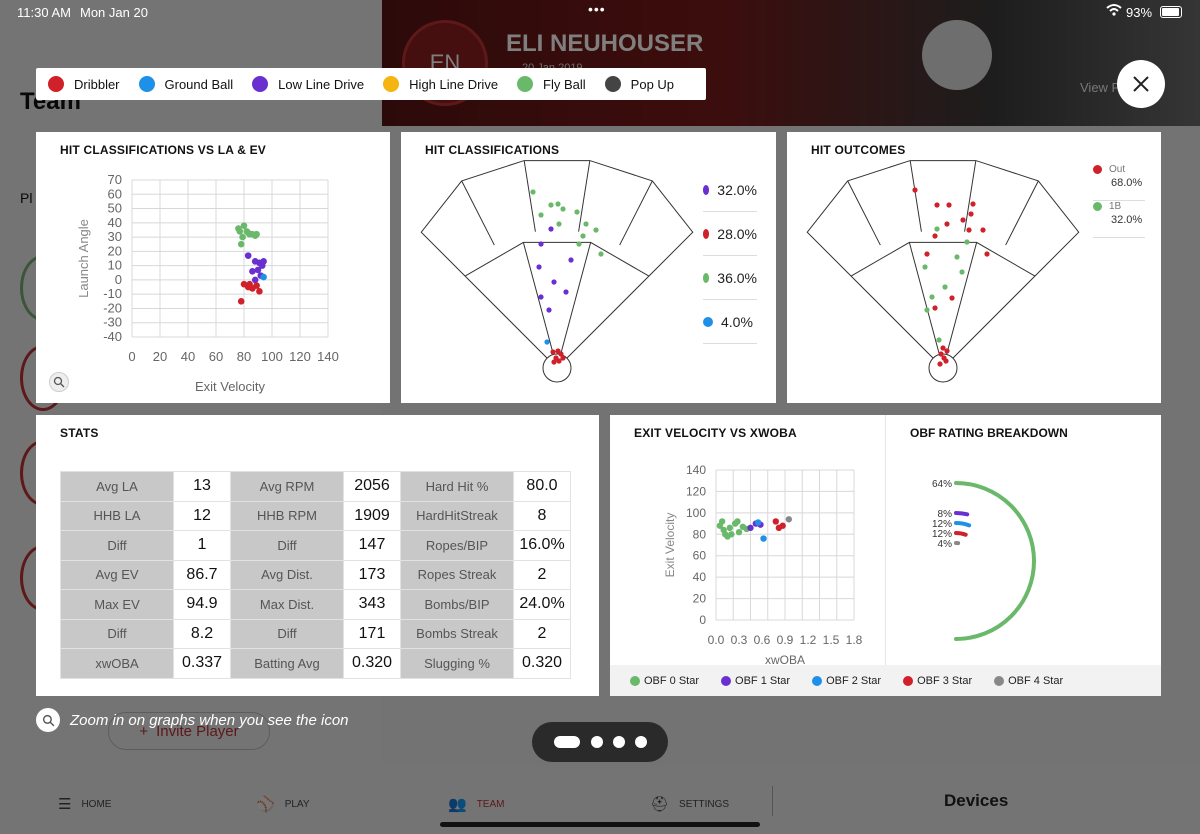 Image resolution: width=1200 pixels, height=834 pixels. What do you see at coordinates (315, 515) in the screenshot?
I see `stats-row: HHB LA 12 HHB RPM 1909 HardHitStreak 8` at bounding box center [315, 515].